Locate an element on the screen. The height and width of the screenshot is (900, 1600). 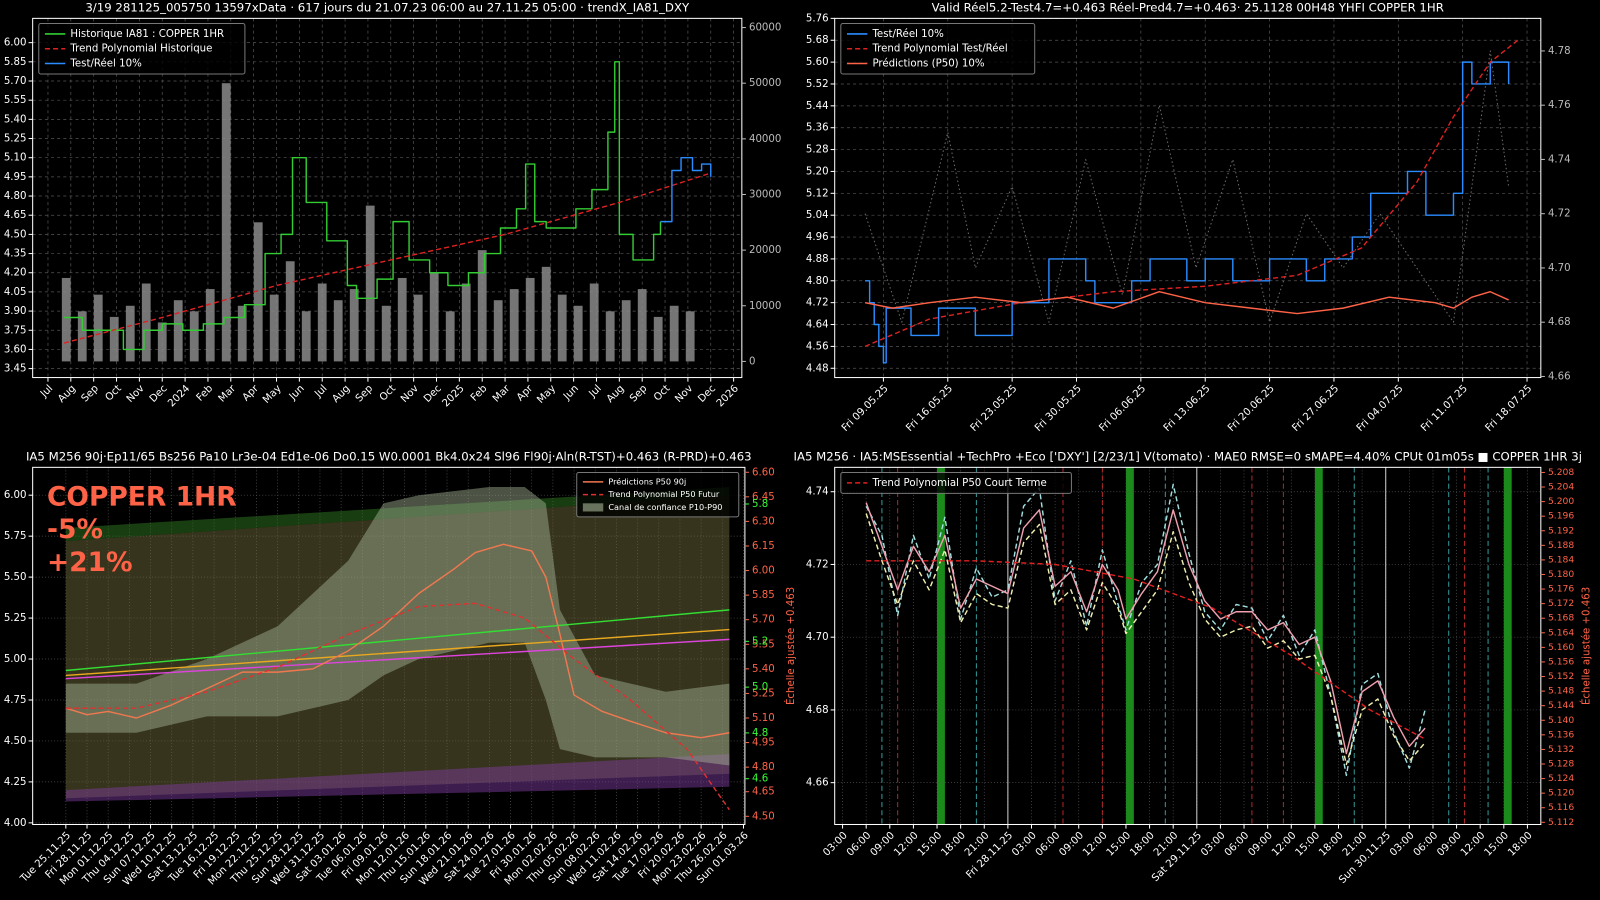
y2-tick-label: 4.74 is located at coordinates (1559, 159).